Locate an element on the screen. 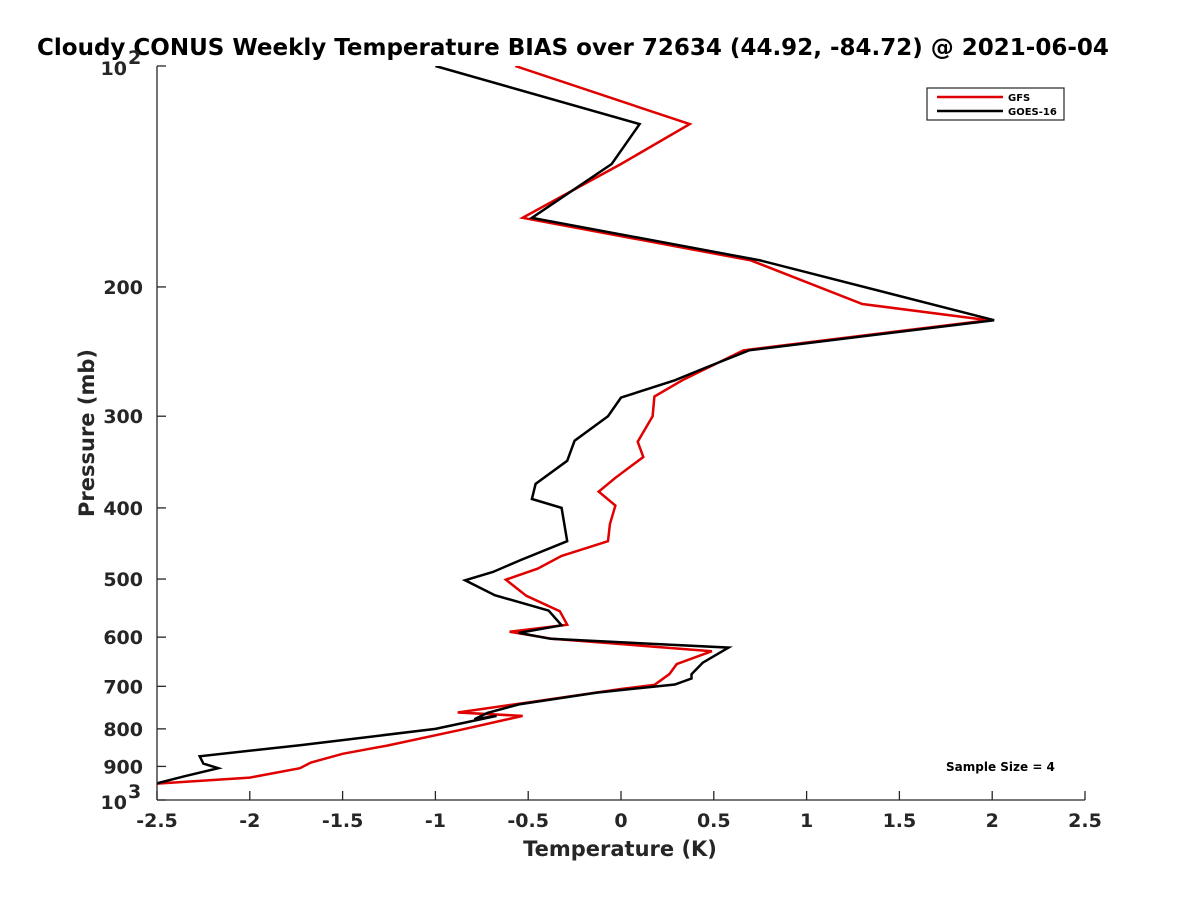  x-tick-label: 1 is located at coordinates (806, 821).